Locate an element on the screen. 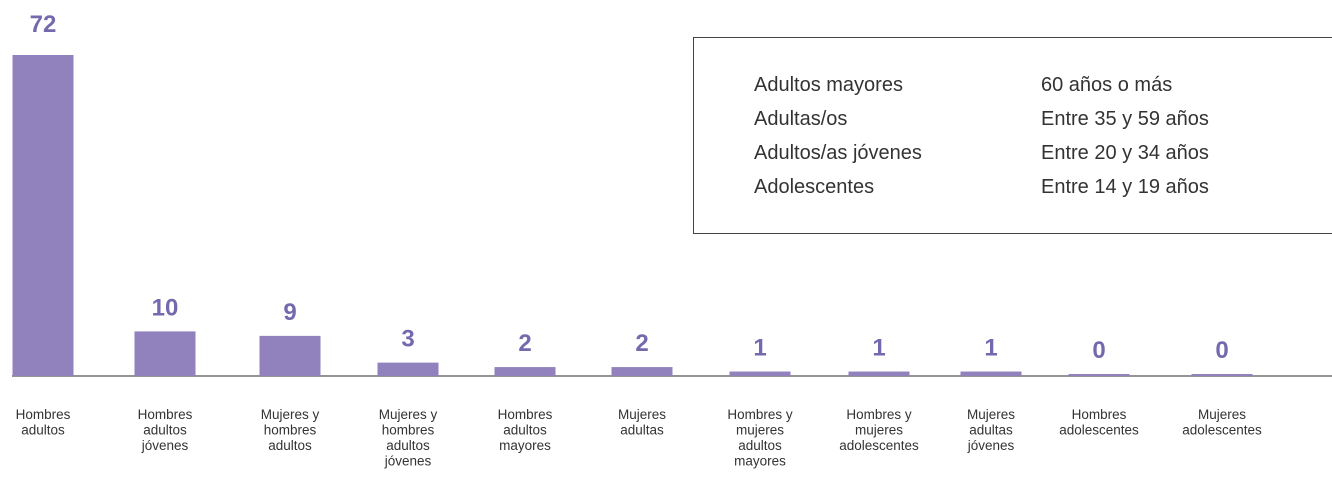  data-label: 3 is located at coordinates (407, 339).